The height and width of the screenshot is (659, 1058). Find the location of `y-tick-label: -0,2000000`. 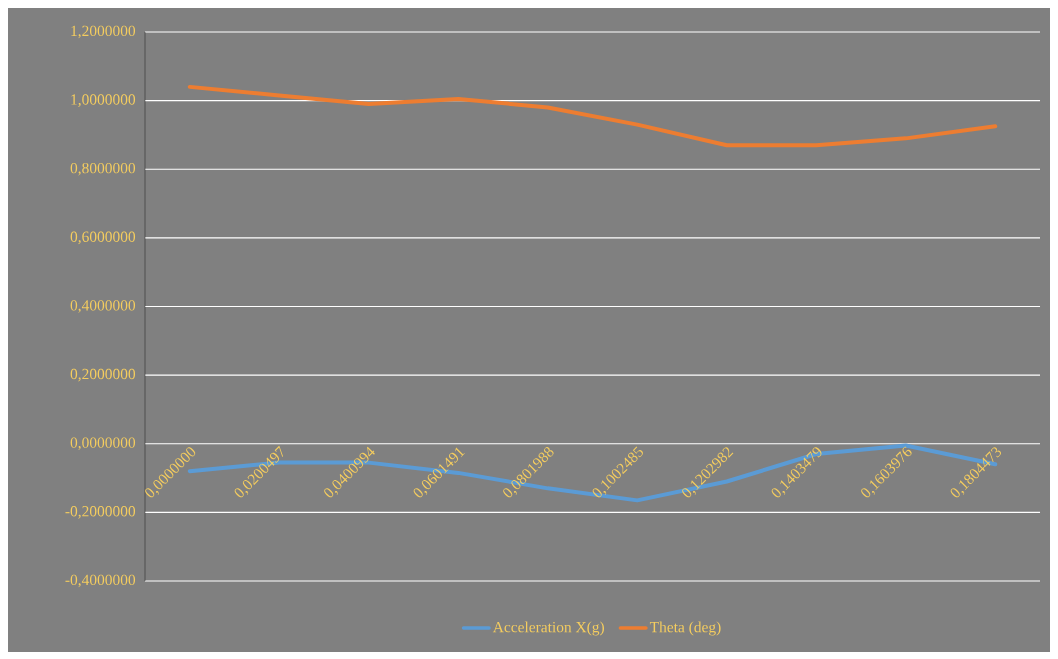

y-tick-label: -0,2000000 is located at coordinates (100, 512).